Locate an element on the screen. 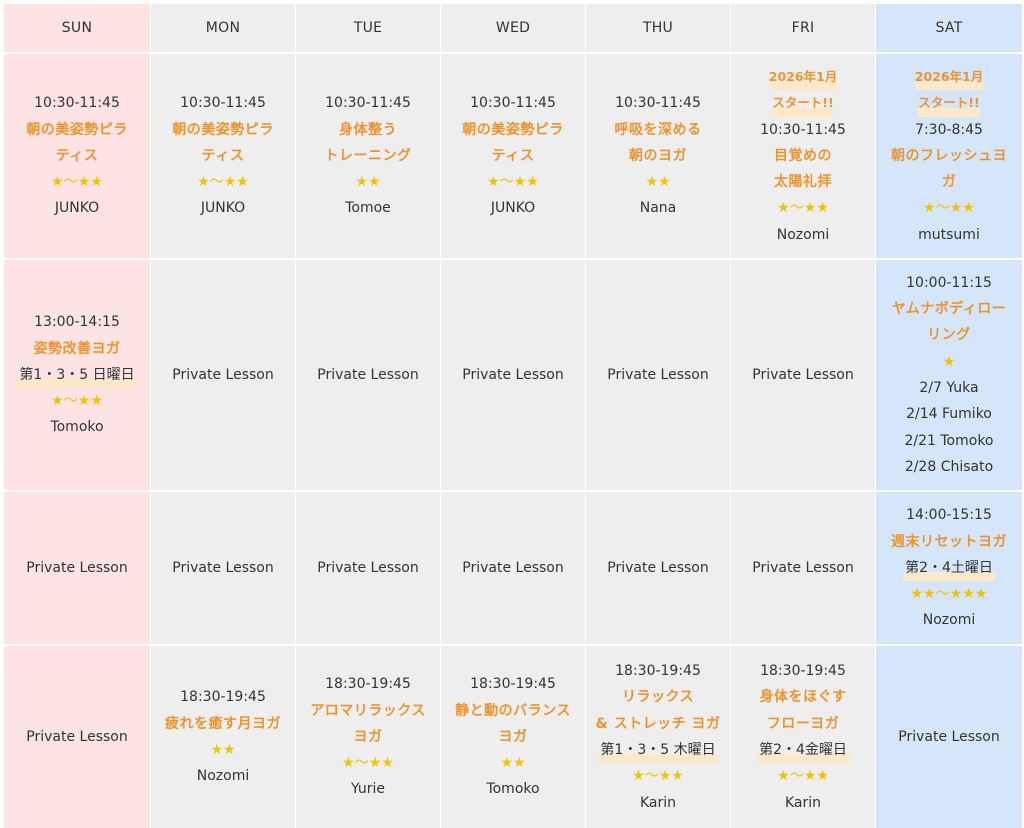 This screenshot has height=828, width=1024. day-label: FRI is located at coordinates (803, 27).